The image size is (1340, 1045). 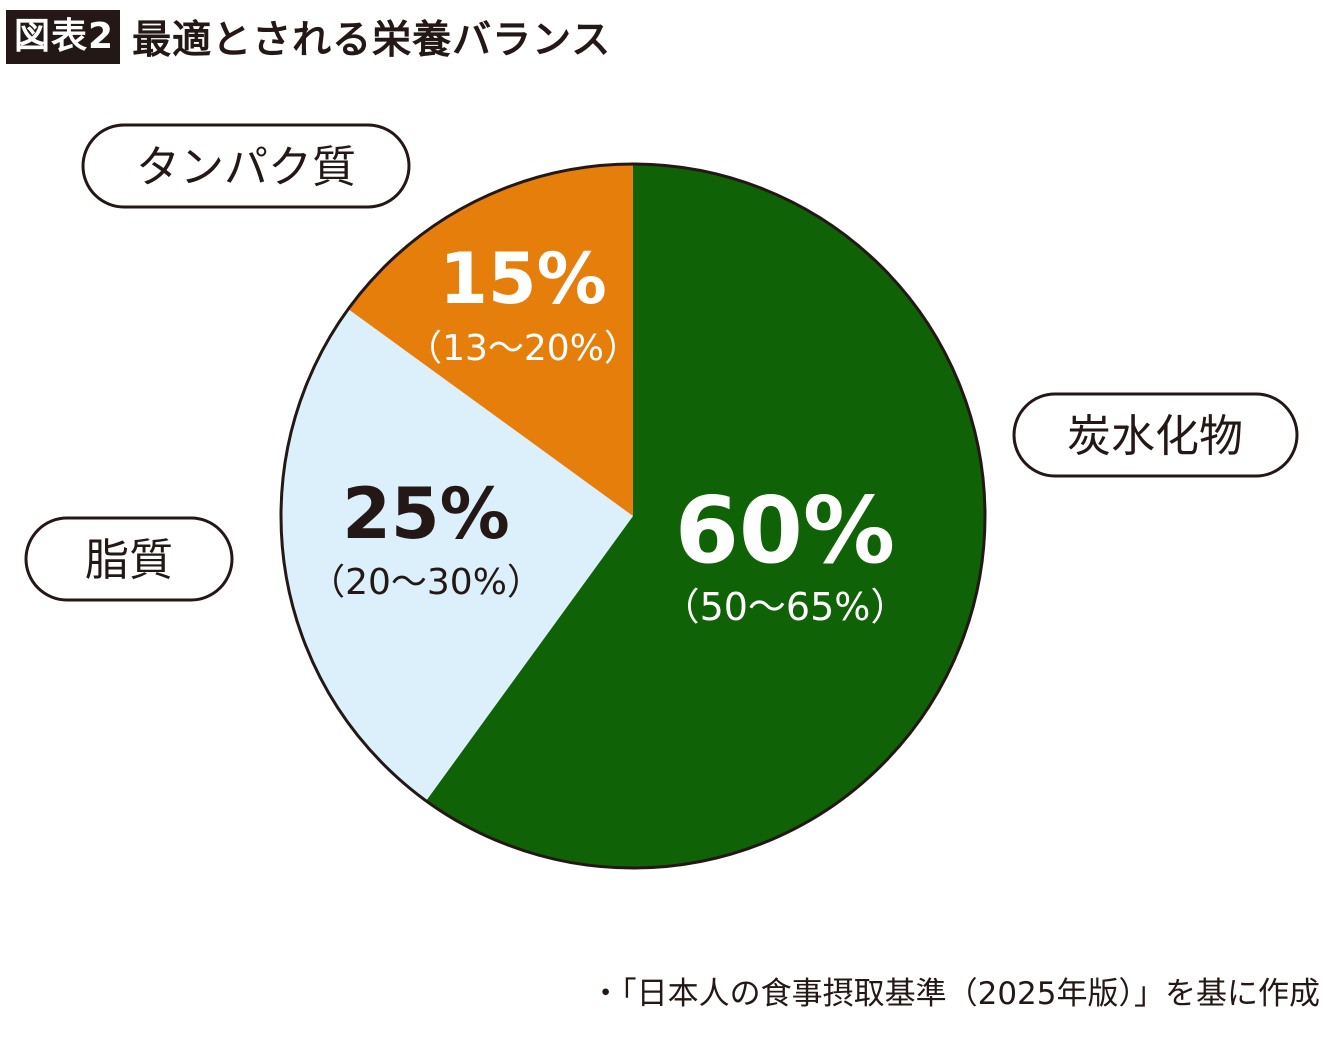 I want to click on figure-header: 図表2 最適とされる栄養バランス, so click(x=308, y=37).